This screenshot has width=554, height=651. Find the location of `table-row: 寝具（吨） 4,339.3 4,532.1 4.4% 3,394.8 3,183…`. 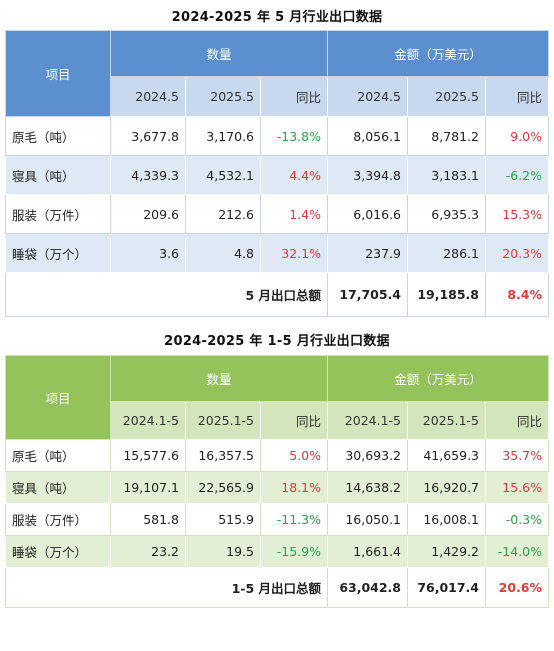

table-row: 寝具（吨） 4,339.3 4,532.1 4.4% 3,394.8 3,183… is located at coordinates (277, 175).